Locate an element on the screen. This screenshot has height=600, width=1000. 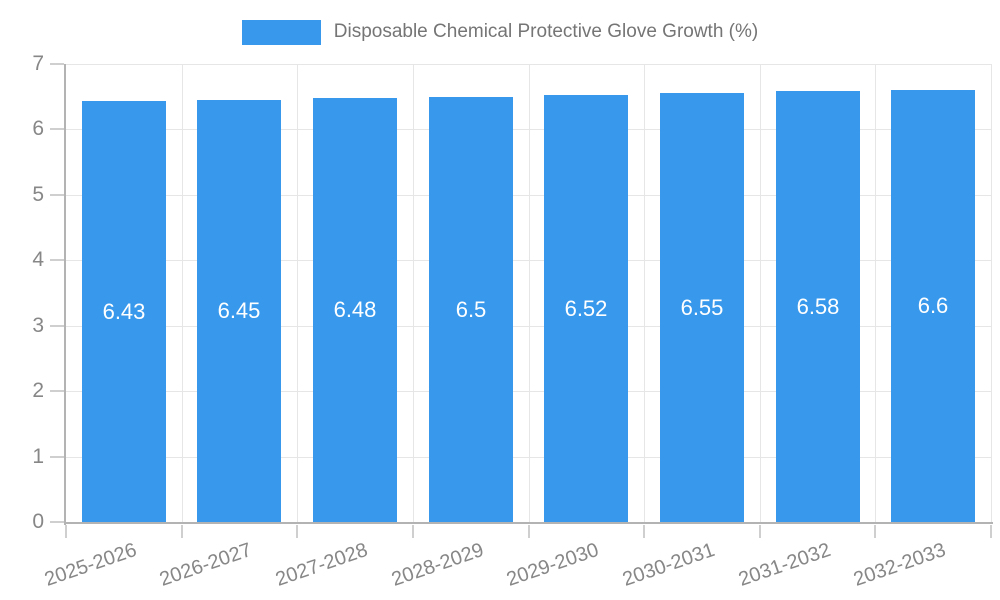
y-tick-label: 7 is located at coordinates (38, 63).